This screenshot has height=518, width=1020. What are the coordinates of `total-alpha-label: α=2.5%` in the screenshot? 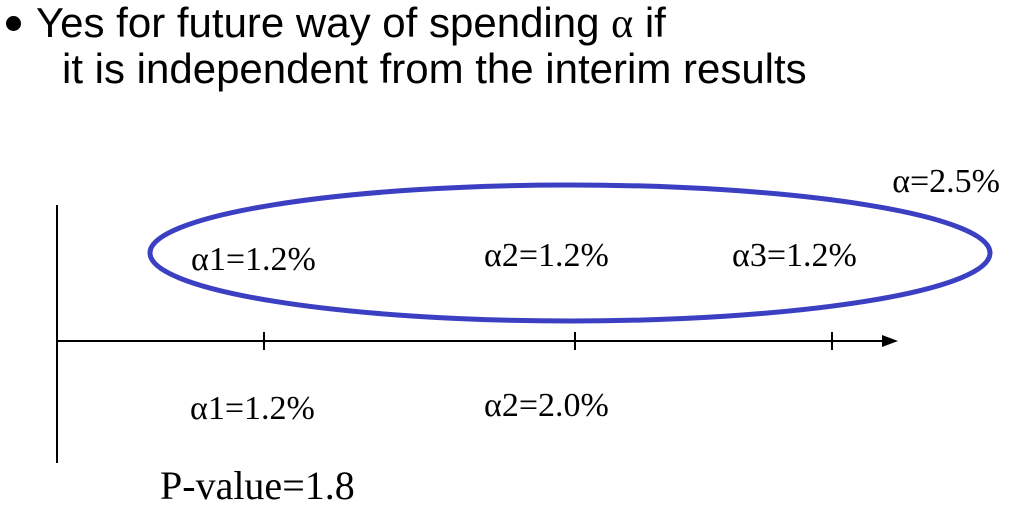 It's located at (946, 181).